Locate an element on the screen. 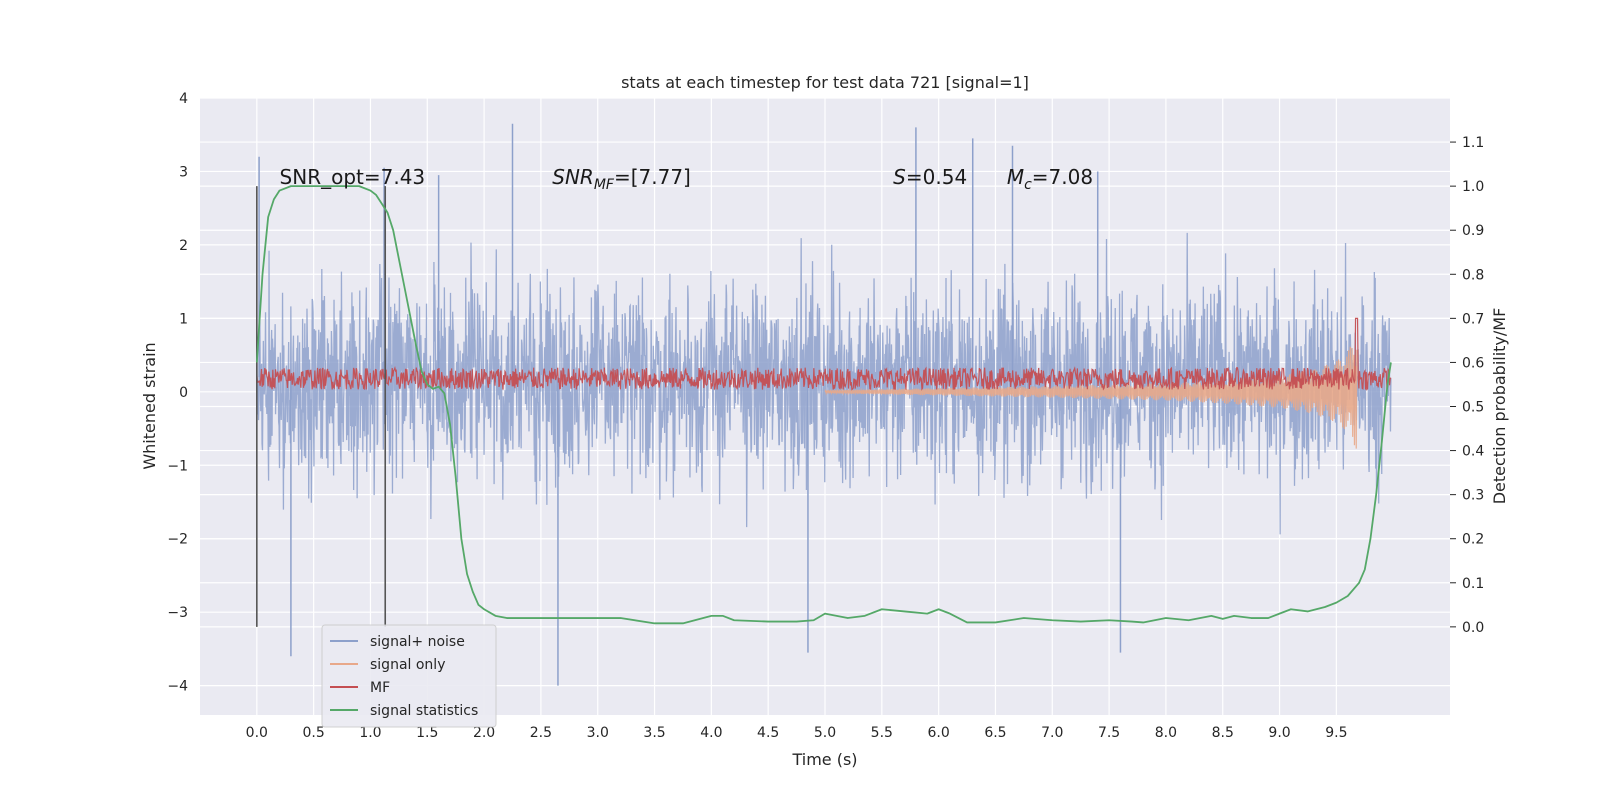 The image size is (1600, 800). annotation-s: S=0.54 is located at coordinates (930, 177).